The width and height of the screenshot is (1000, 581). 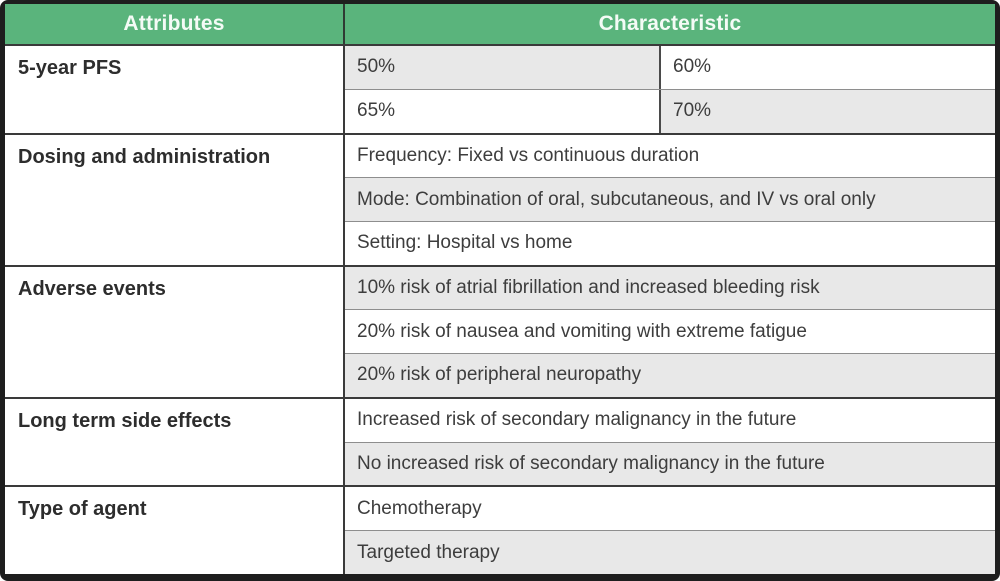 I want to click on attribute-label: Type of agent, so click(x=82, y=509).